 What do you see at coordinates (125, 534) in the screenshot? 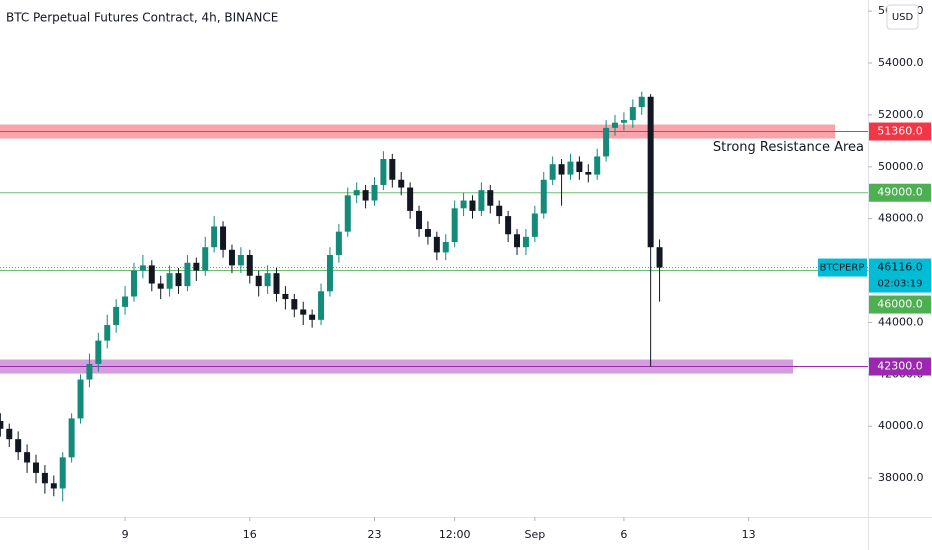
I see `x-tick-label: 9` at bounding box center [125, 534].